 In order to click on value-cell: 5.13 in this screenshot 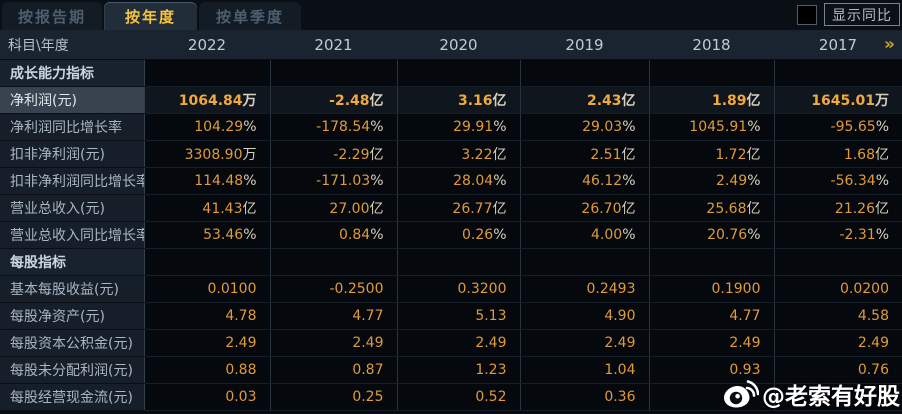, I will do `click(459, 316)`.